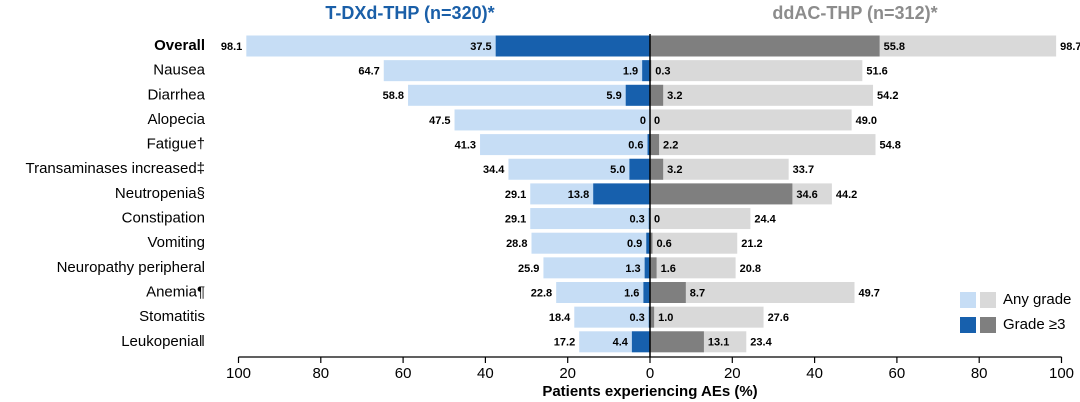 This screenshot has width=1080, height=402. Describe the element at coordinates (176, 119) in the screenshot. I see `category-label: Alopecia` at that location.